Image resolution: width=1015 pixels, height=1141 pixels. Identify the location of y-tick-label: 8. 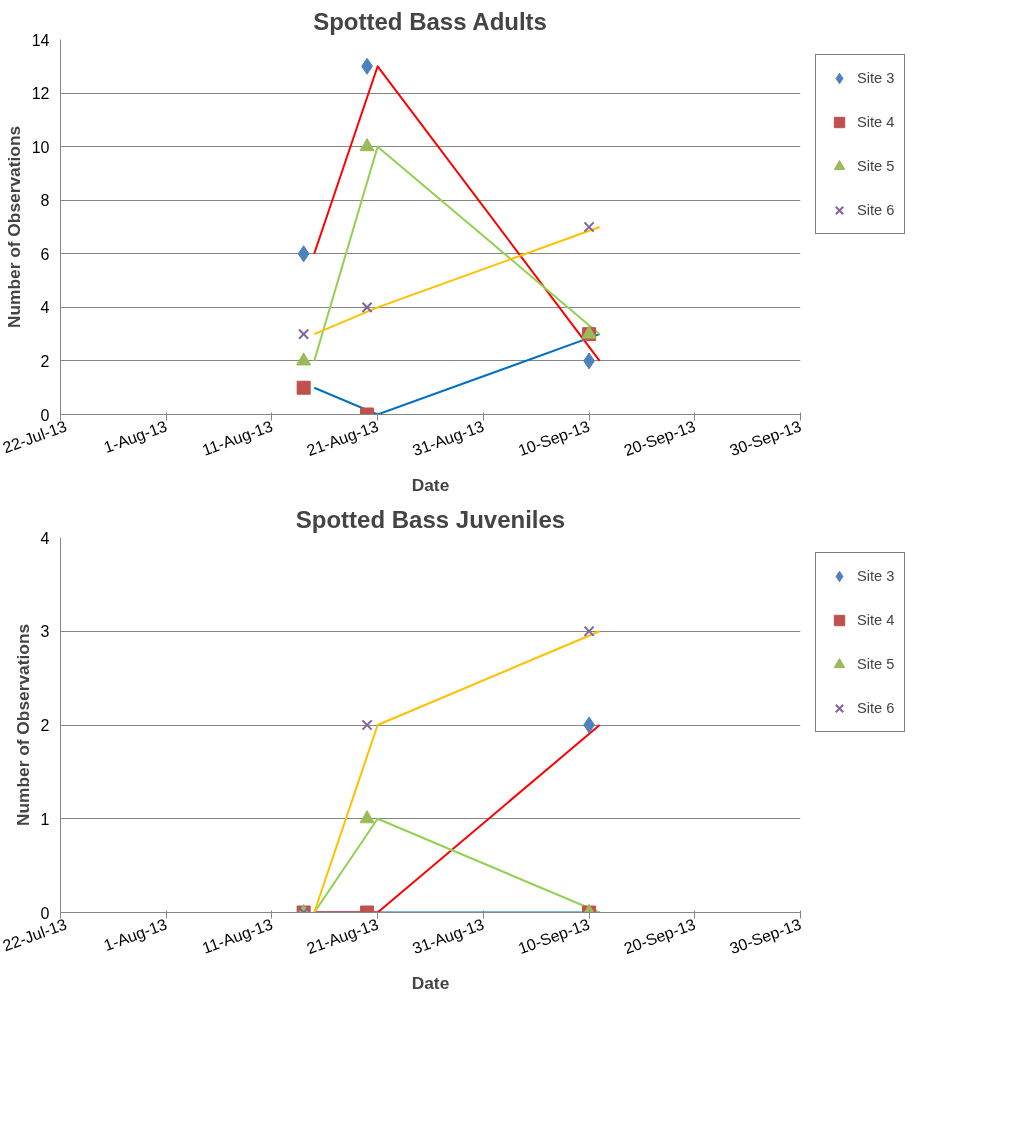
(45, 201).